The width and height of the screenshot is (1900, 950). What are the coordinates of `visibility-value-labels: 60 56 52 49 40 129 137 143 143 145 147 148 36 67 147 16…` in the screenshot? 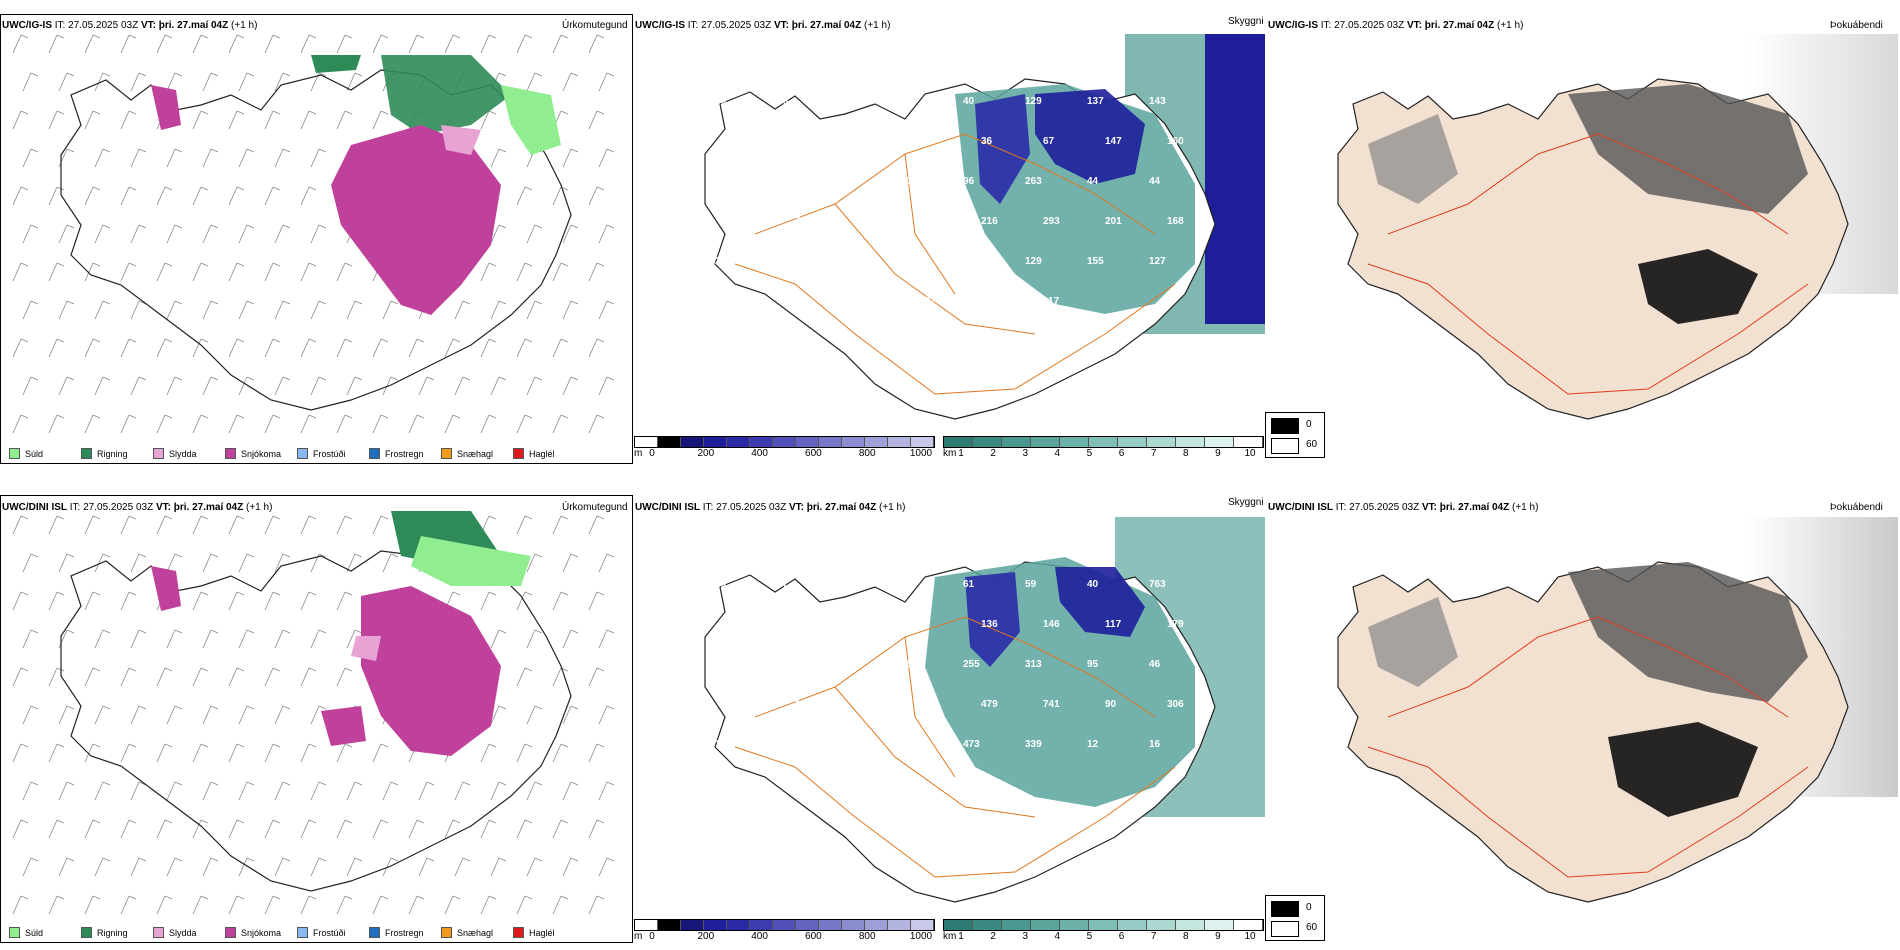 It's located at (949, 201).